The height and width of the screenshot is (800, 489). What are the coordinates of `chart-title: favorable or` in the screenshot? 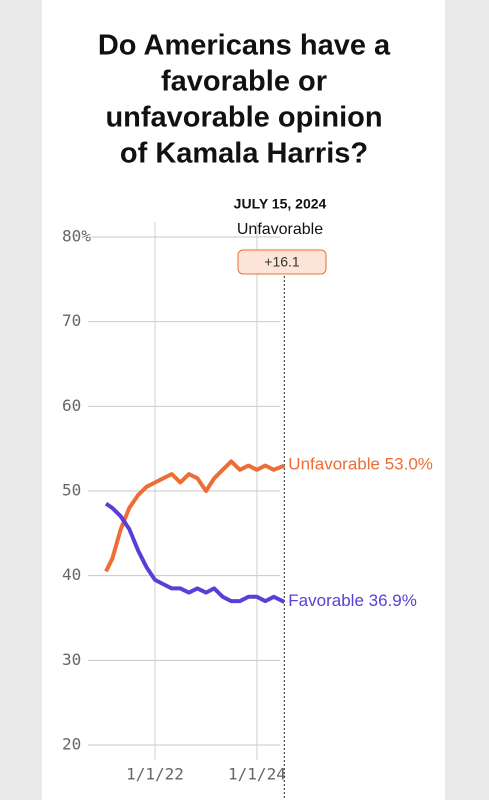 It's located at (244, 82).